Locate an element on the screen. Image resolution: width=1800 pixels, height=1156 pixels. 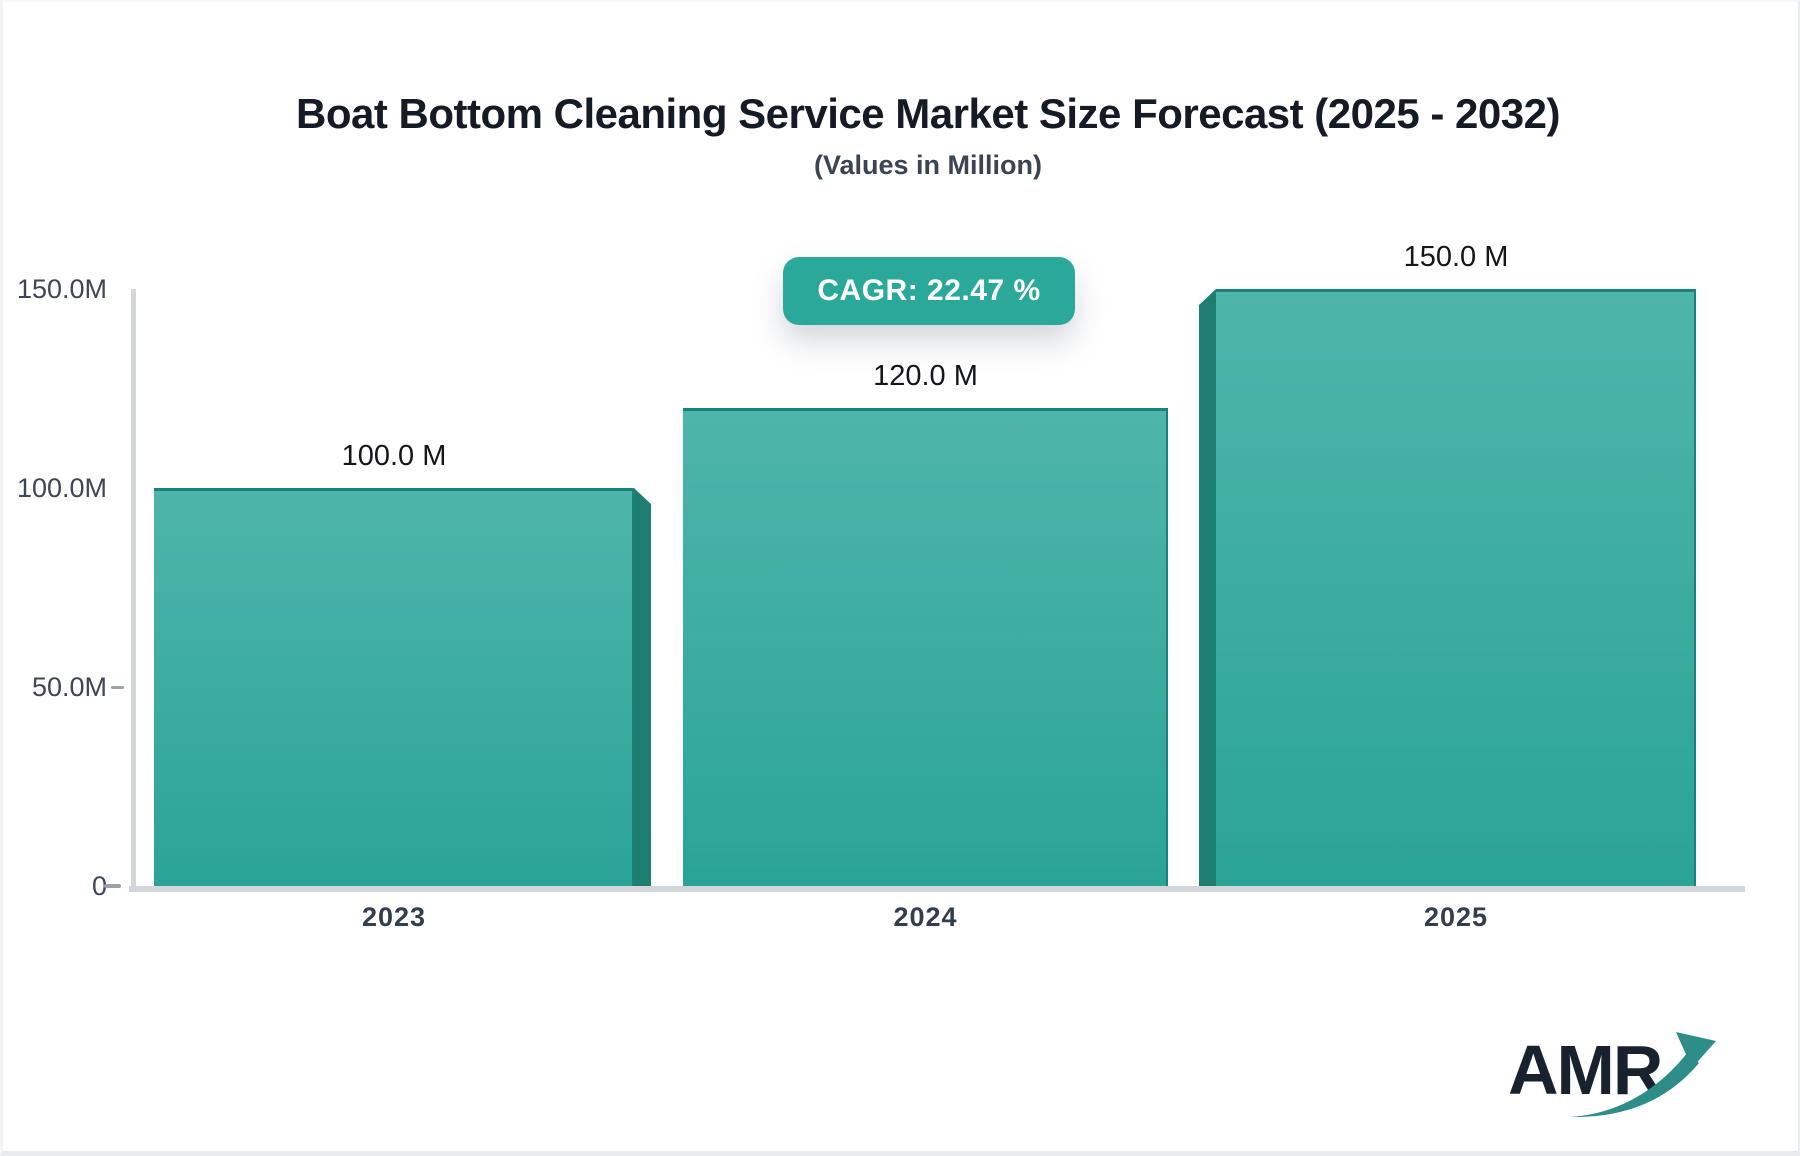
x-axis-label: 2025 is located at coordinates (1456, 917).